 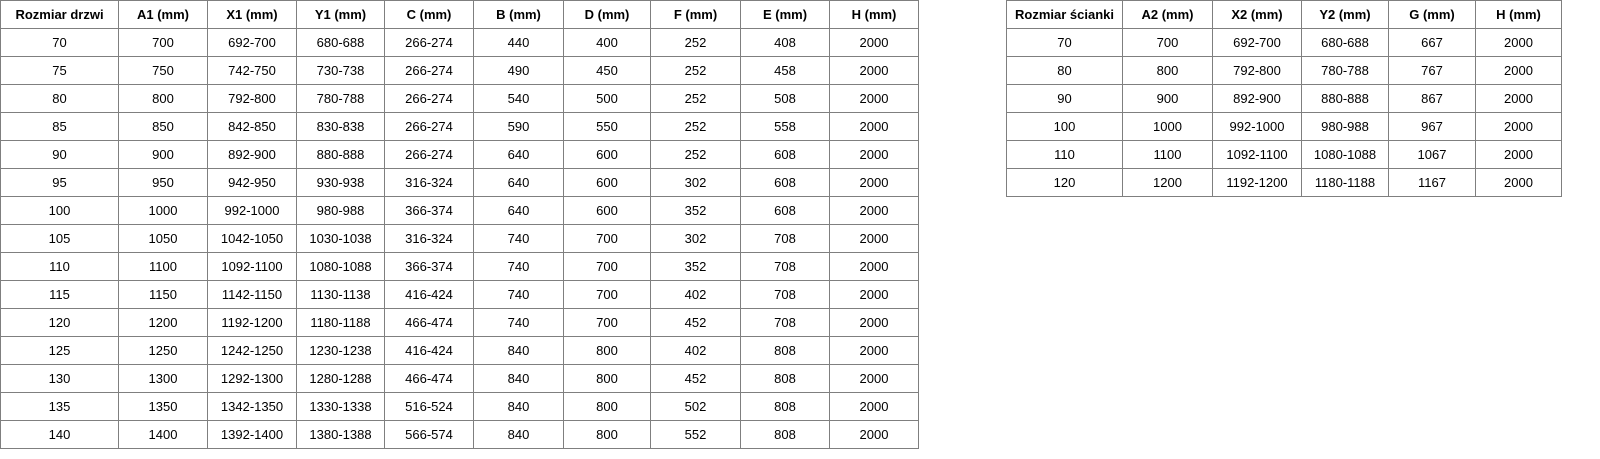 What do you see at coordinates (163, 182) in the screenshot?
I see `table-cell: 950` at bounding box center [163, 182].